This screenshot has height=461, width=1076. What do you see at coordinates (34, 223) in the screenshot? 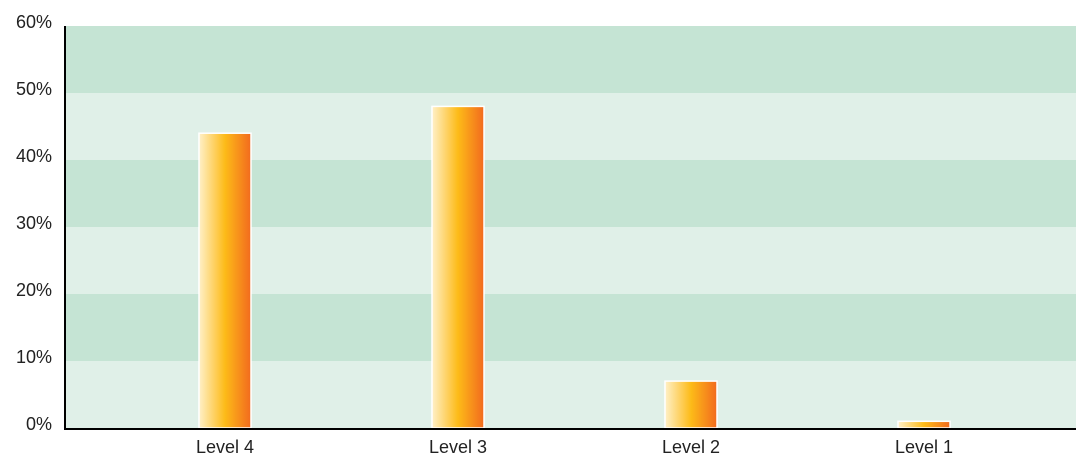
I see `y-tick-label: 30%` at bounding box center [34, 223].